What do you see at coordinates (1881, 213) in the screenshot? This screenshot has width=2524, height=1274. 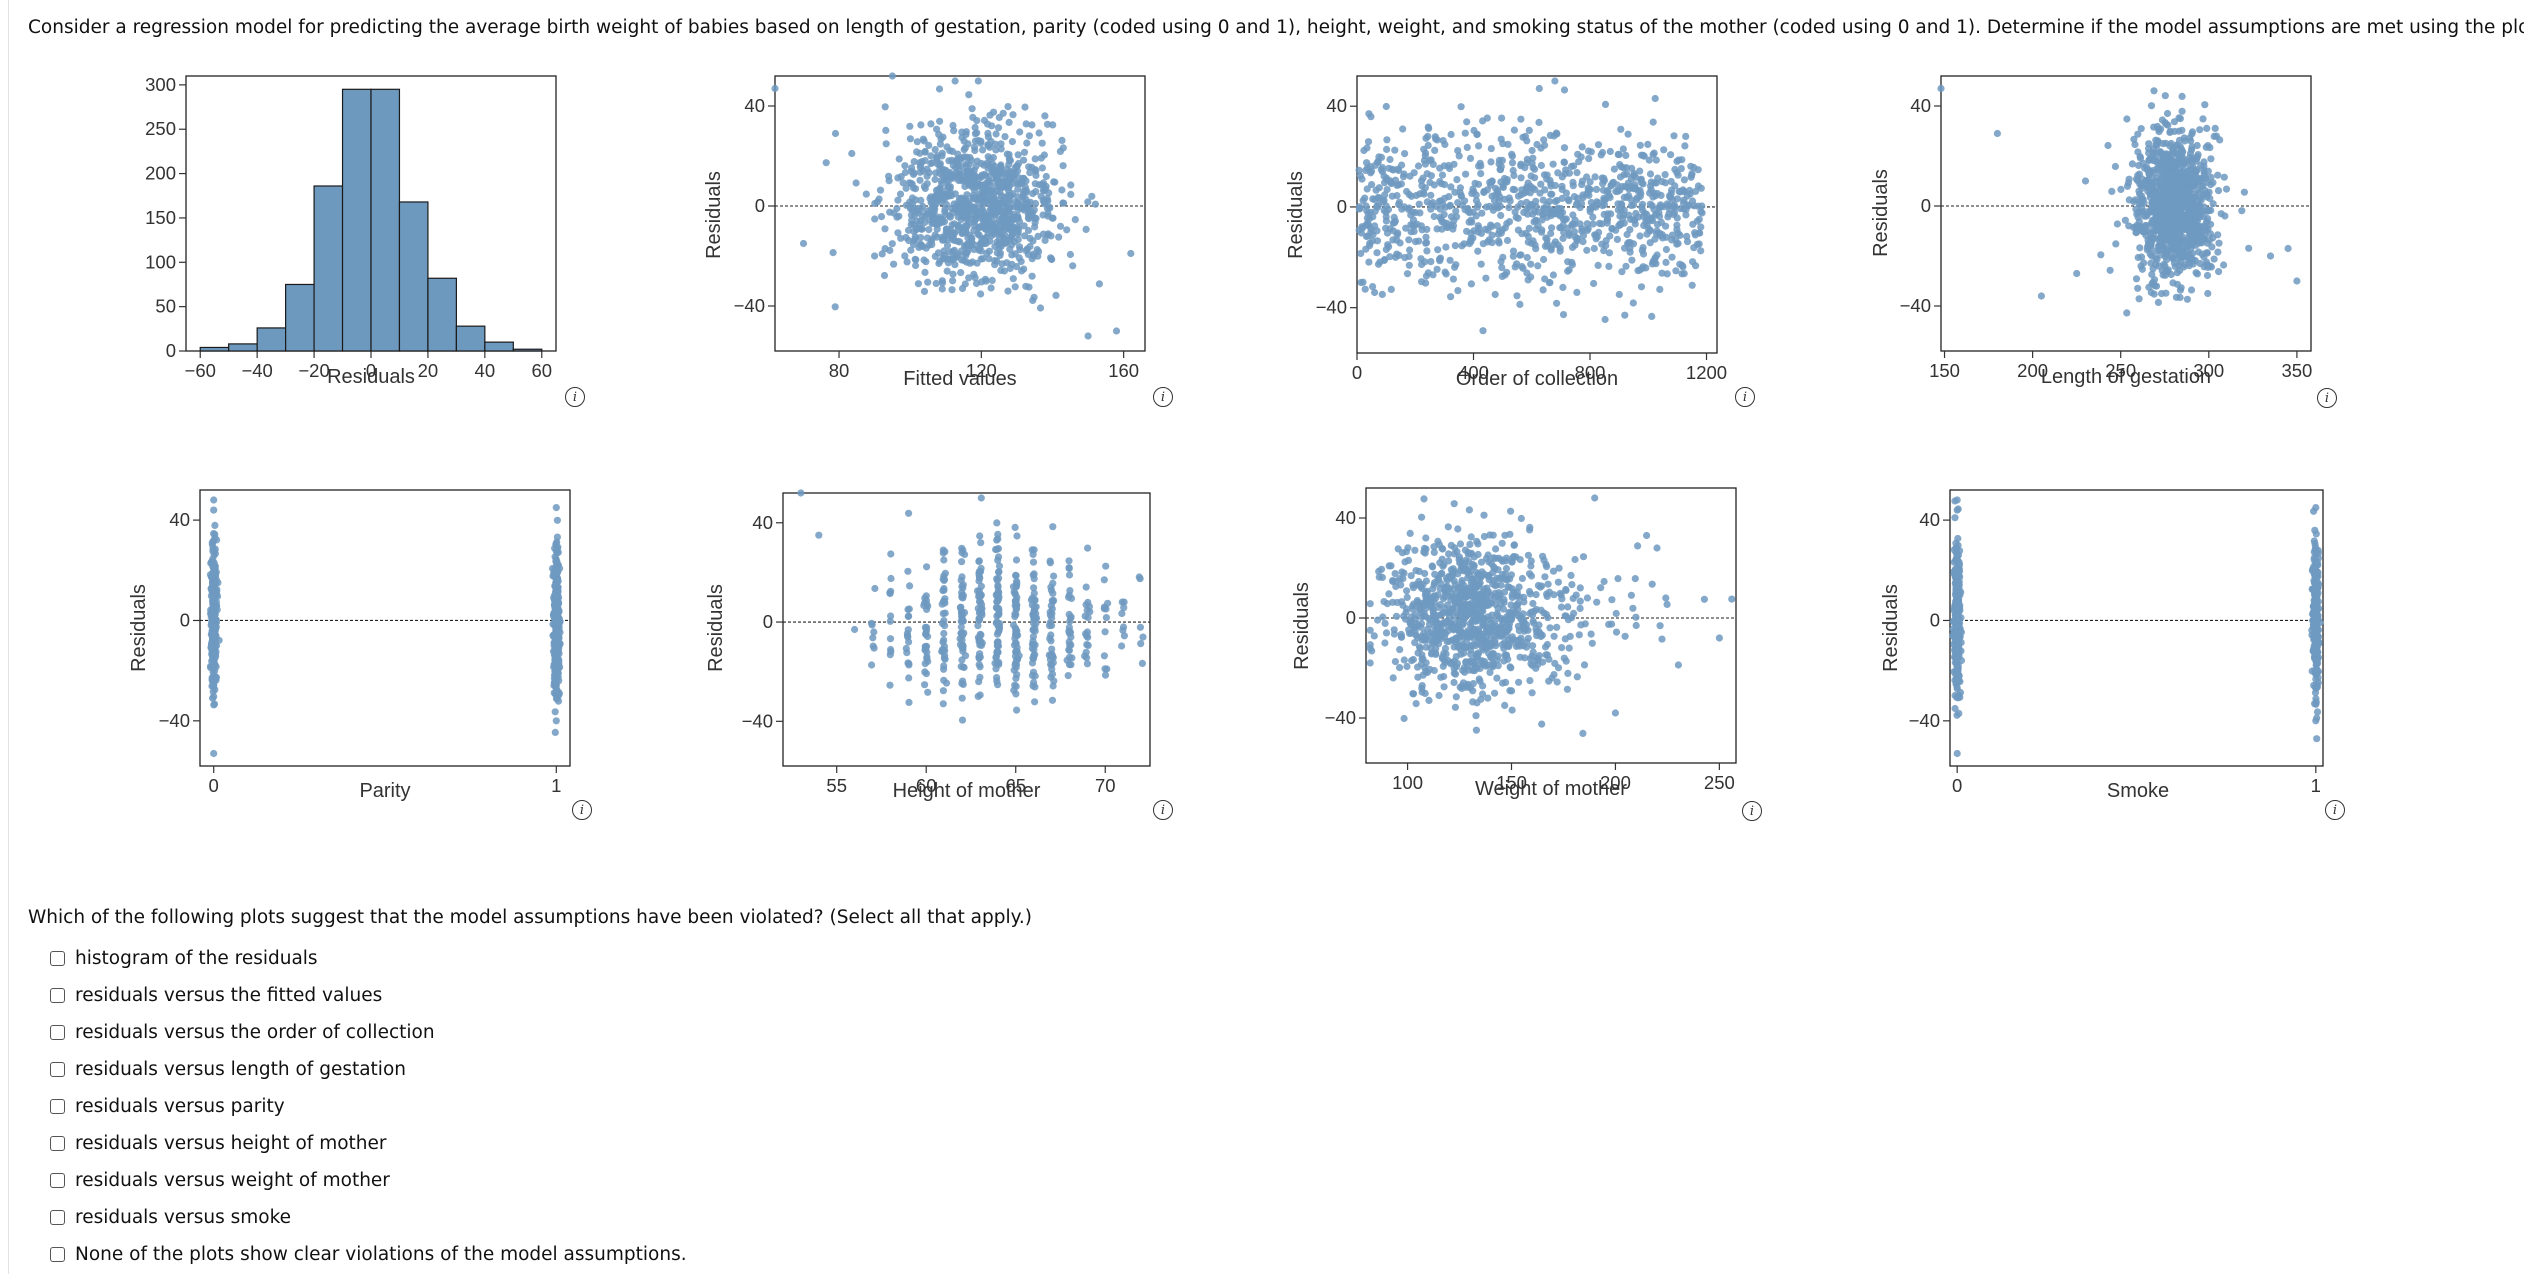 I see `y-axis-label: Residuals` at bounding box center [1881, 213].